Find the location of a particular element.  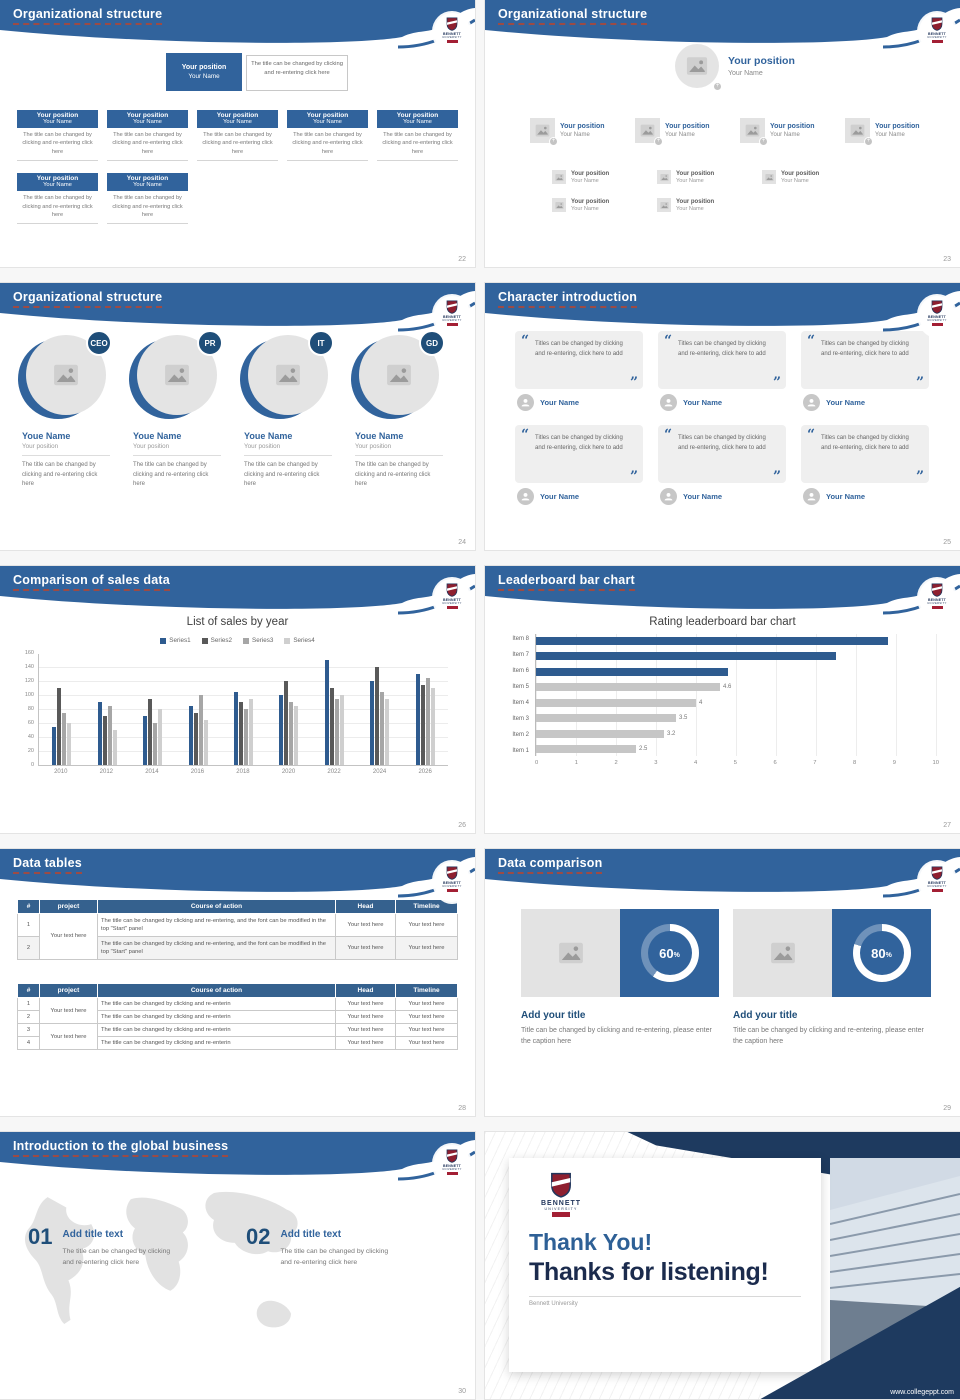

role-badge: GD is located at coordinates (432, 343).